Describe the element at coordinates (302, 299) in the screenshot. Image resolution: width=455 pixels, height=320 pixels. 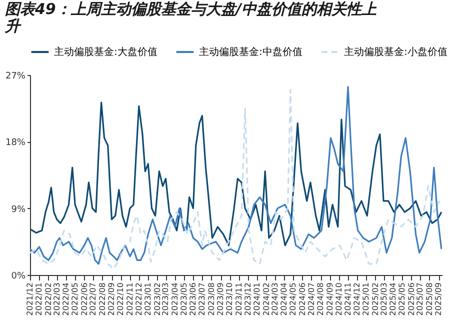
I see `x-tick-label: 2024/06` at that location.